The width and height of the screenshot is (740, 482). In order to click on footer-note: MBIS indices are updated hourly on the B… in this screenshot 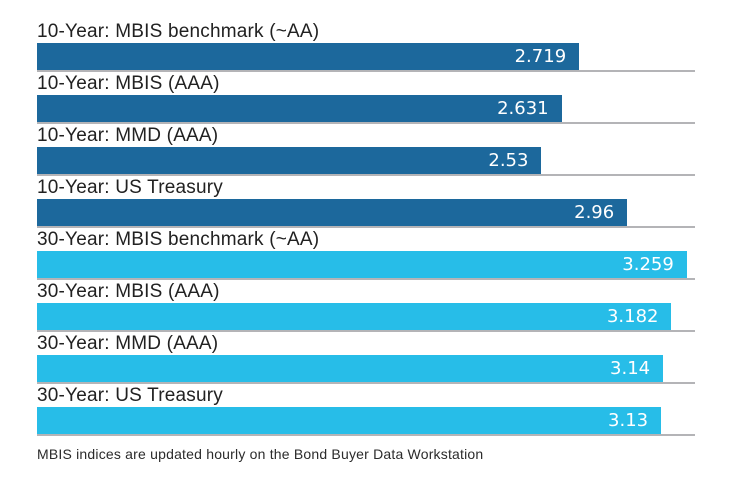, I will do `click(260, 454)`.